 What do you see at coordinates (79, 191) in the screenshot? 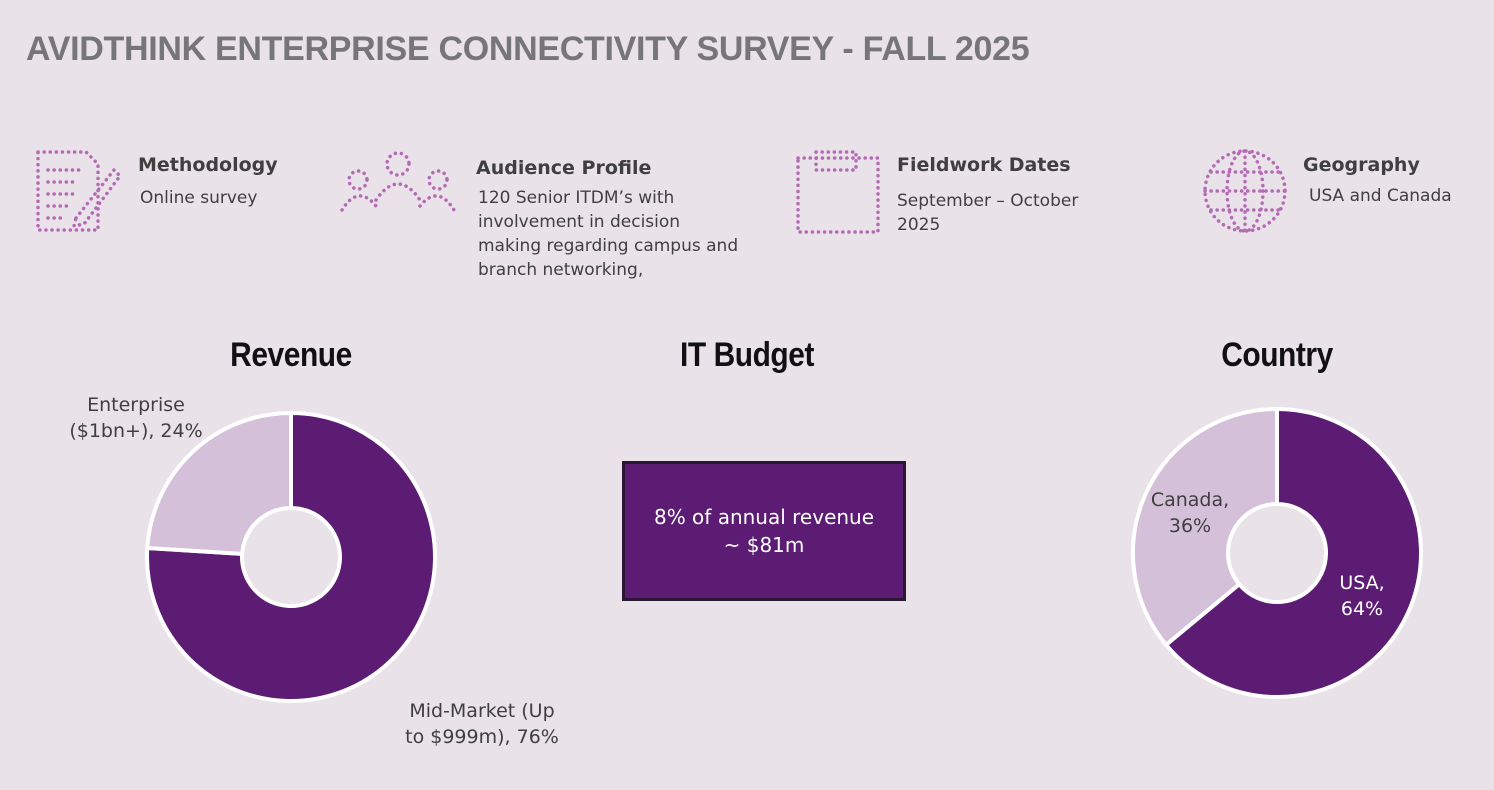
I see `document-pen-icon` at bounding box center [79, 191].